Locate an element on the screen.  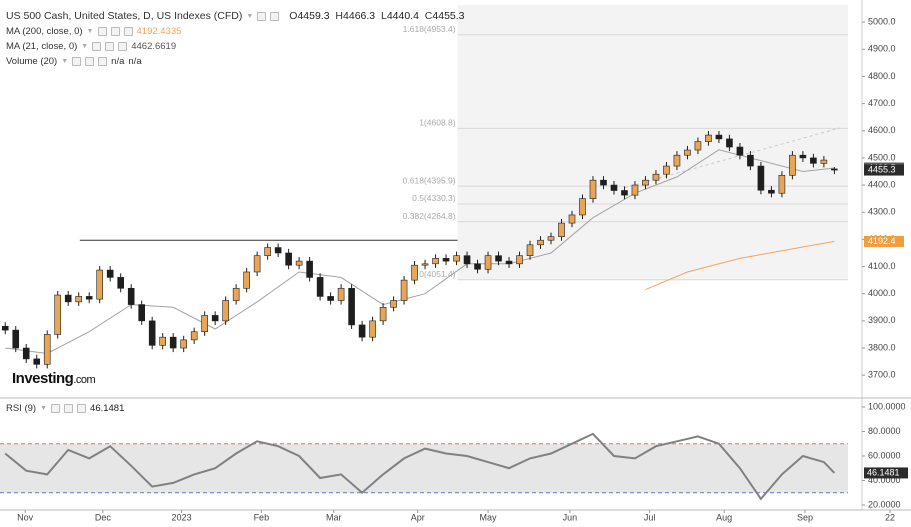
y-tick-label: 60.0000 is located at coordinates (884, 455).